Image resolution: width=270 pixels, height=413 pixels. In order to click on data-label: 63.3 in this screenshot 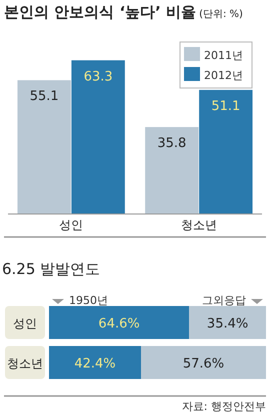, I will do `click(98, 76)`.